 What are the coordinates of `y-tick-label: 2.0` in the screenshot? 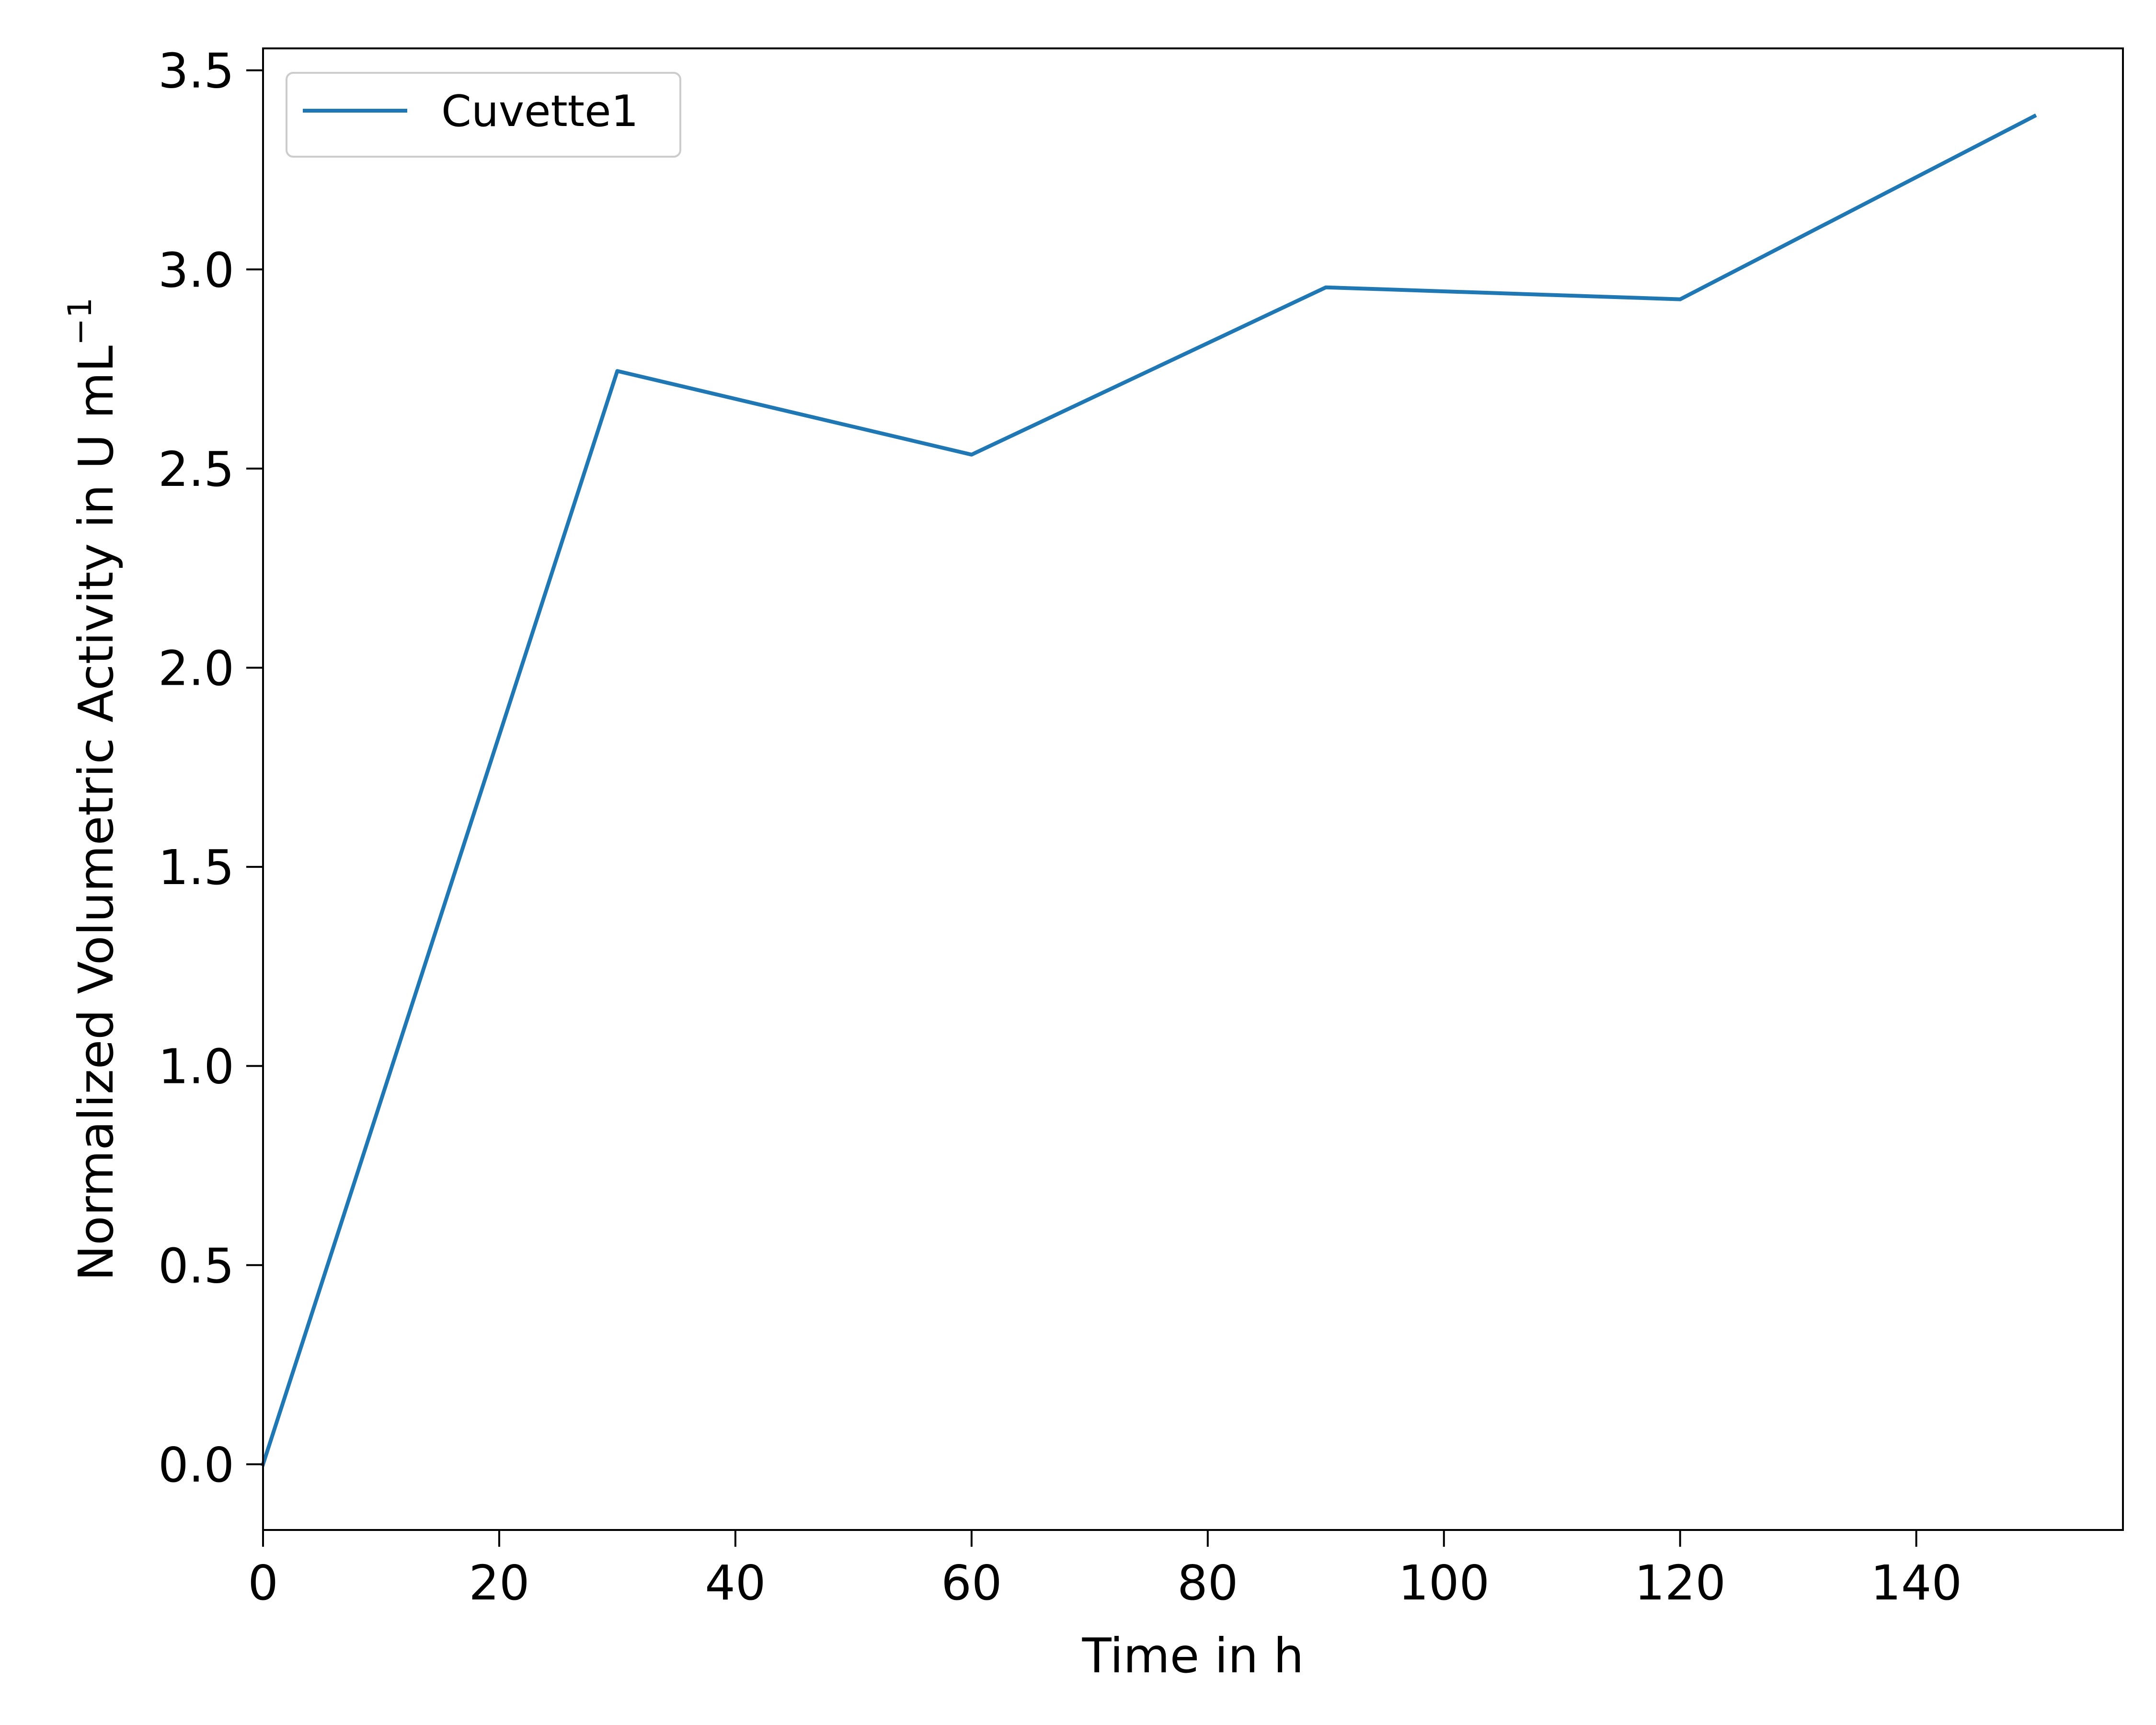 It's located at (196, 668).